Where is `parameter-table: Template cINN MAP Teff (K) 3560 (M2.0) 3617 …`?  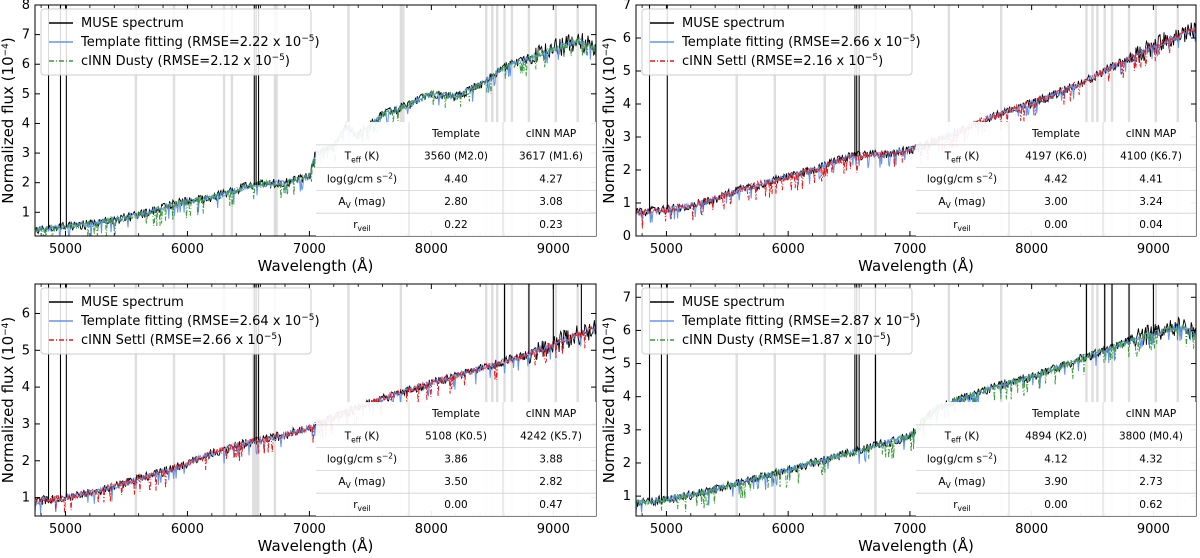
parameter-table: Template cINN MAP Teff (K) 3560 (M2.0) 3617 … is located at coordinates (456, 179).